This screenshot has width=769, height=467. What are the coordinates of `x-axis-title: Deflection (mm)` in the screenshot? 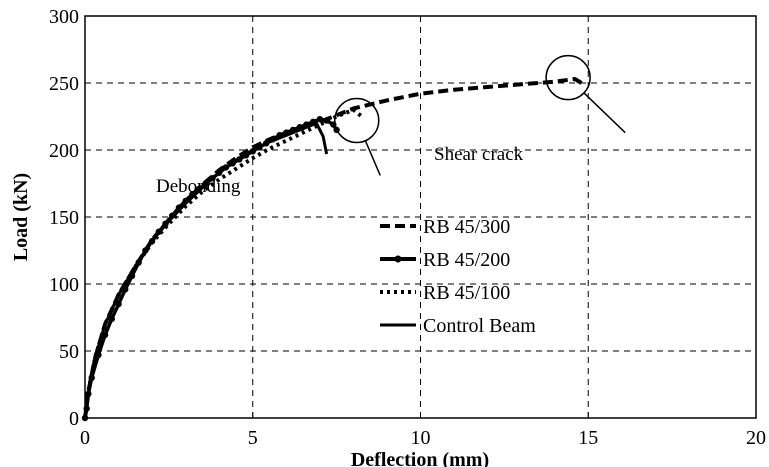 It's located at (420, 458).